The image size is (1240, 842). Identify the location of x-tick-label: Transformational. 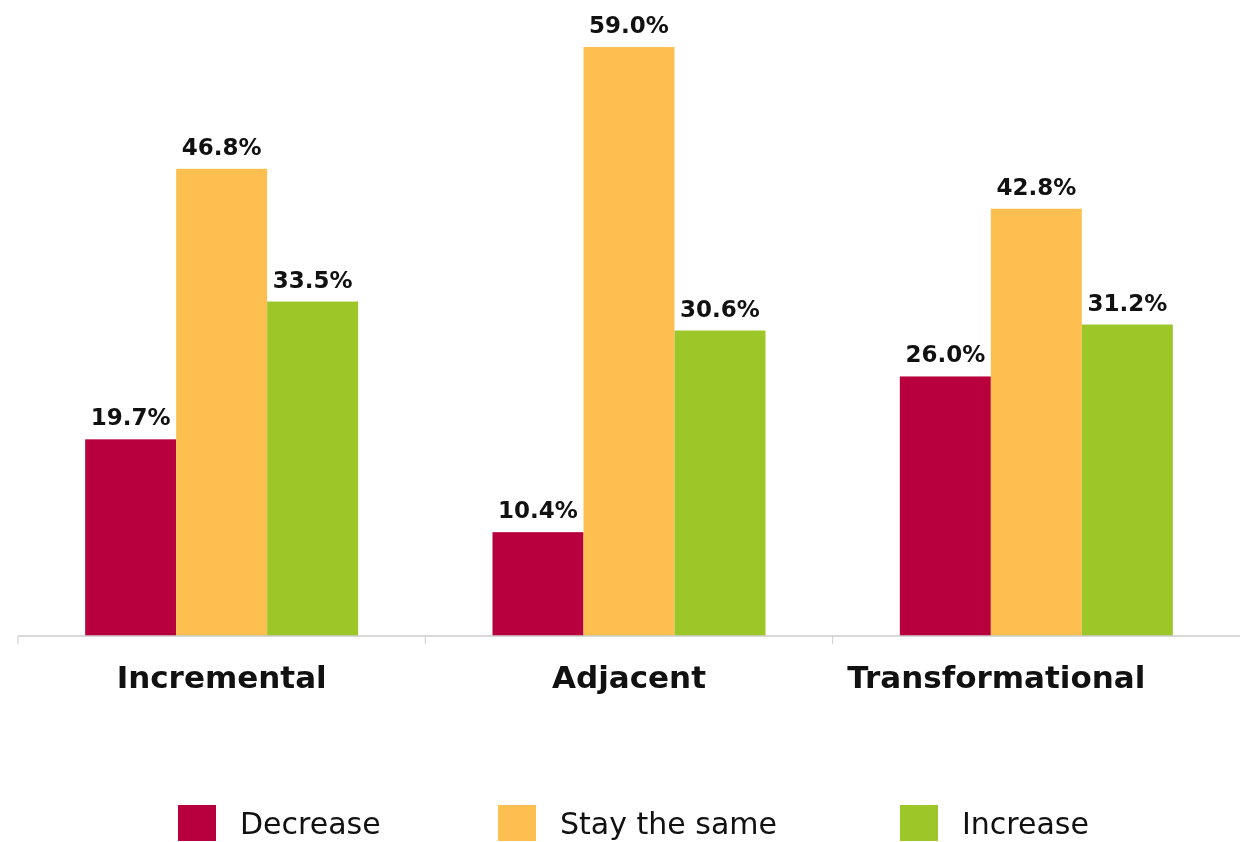
(996, 677).